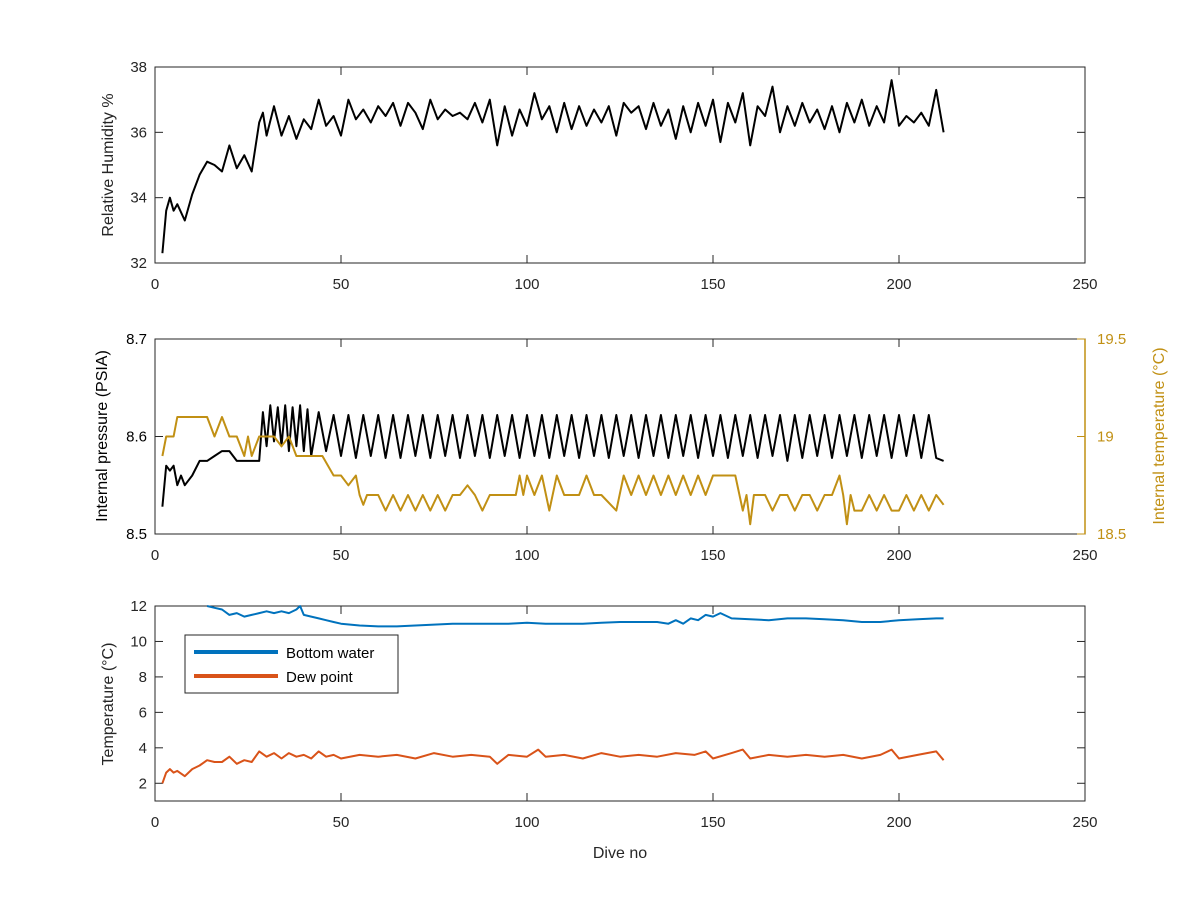 This screenshot has width=1200, height=900. I want to click on pressure-ytick-label: 8.7, so click(136, 339).